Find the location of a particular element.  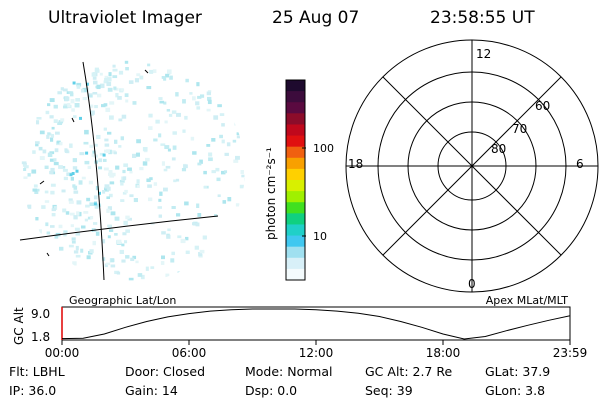

xtick-label: 00:00 is located at coordinates (62, 353).